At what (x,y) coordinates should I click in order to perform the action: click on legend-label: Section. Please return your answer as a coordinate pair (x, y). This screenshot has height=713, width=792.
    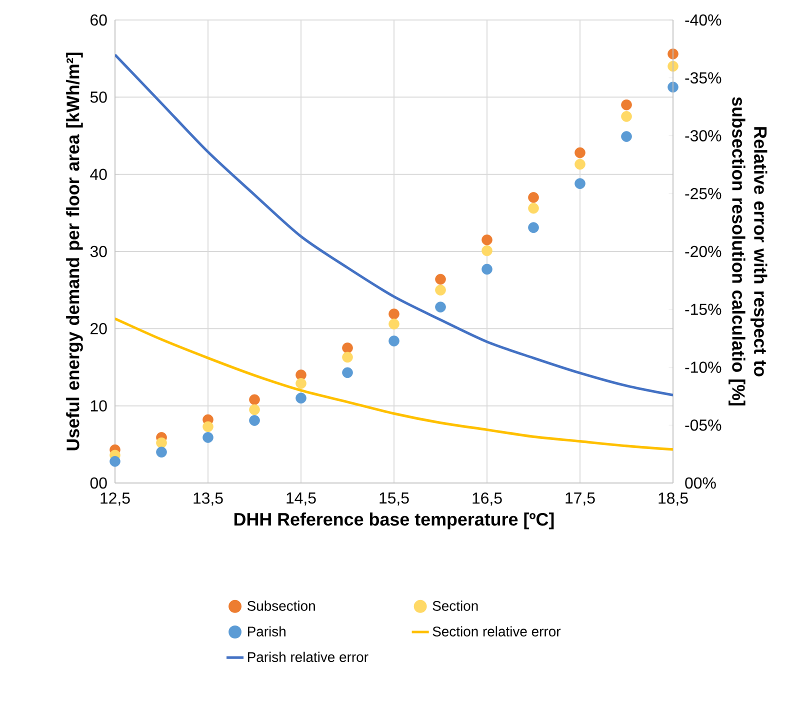
    Looking at the image, I should click on (455, 605).